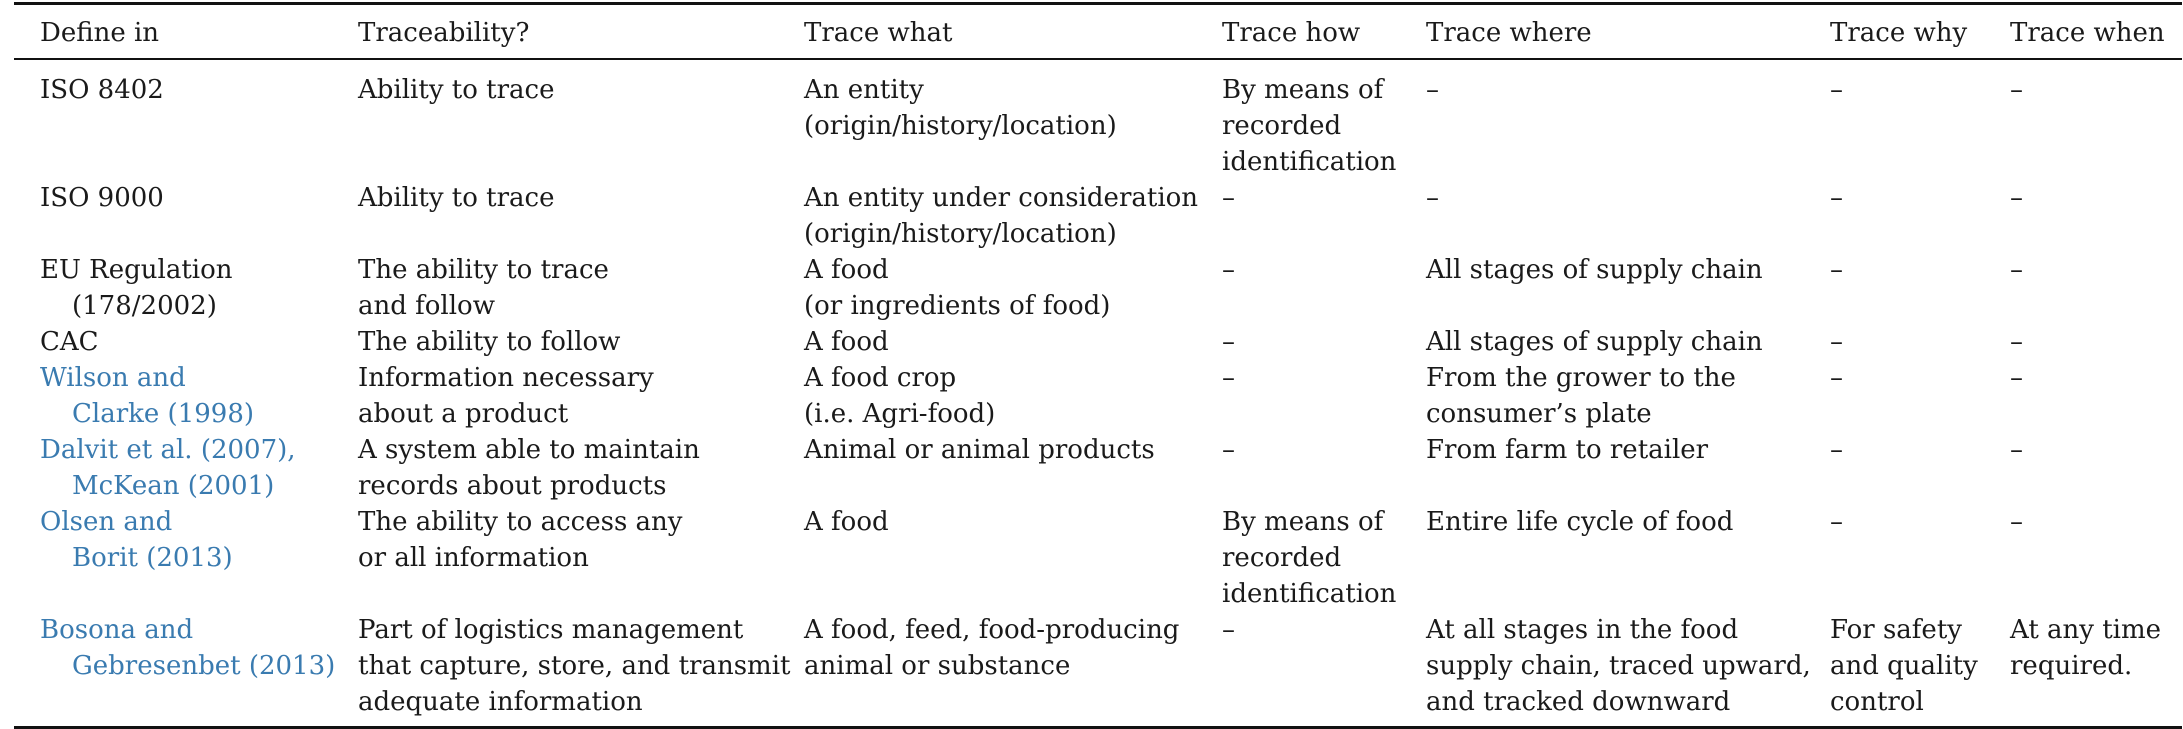 This screenshot has width=2183, height=729. I want to click on cell-text-line: Ability to trace, so click(456, 90).